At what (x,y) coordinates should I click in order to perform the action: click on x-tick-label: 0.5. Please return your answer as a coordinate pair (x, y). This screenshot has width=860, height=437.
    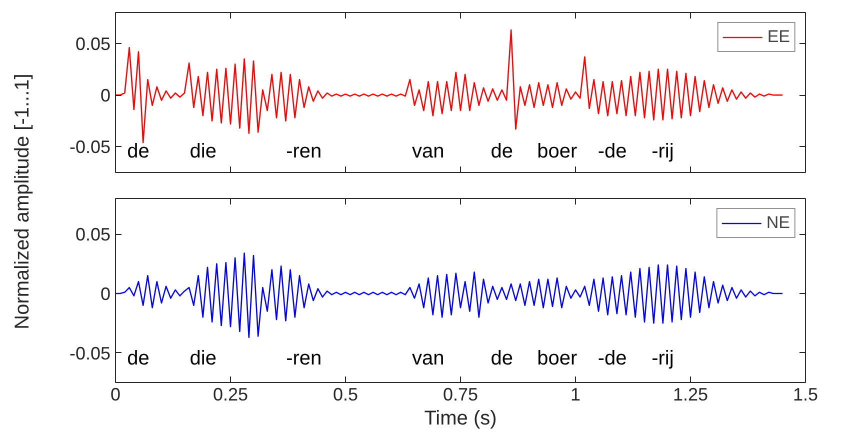
    Looking at the image, I should click on (345, 394).